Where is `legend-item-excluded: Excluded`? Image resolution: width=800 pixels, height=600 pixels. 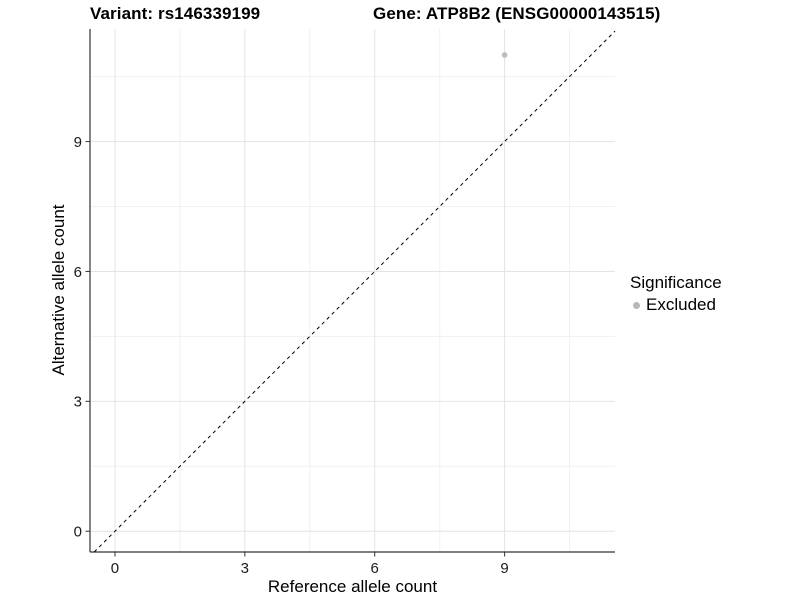 legend-item-excluded: Excluded is located at coordinates (676, 305).